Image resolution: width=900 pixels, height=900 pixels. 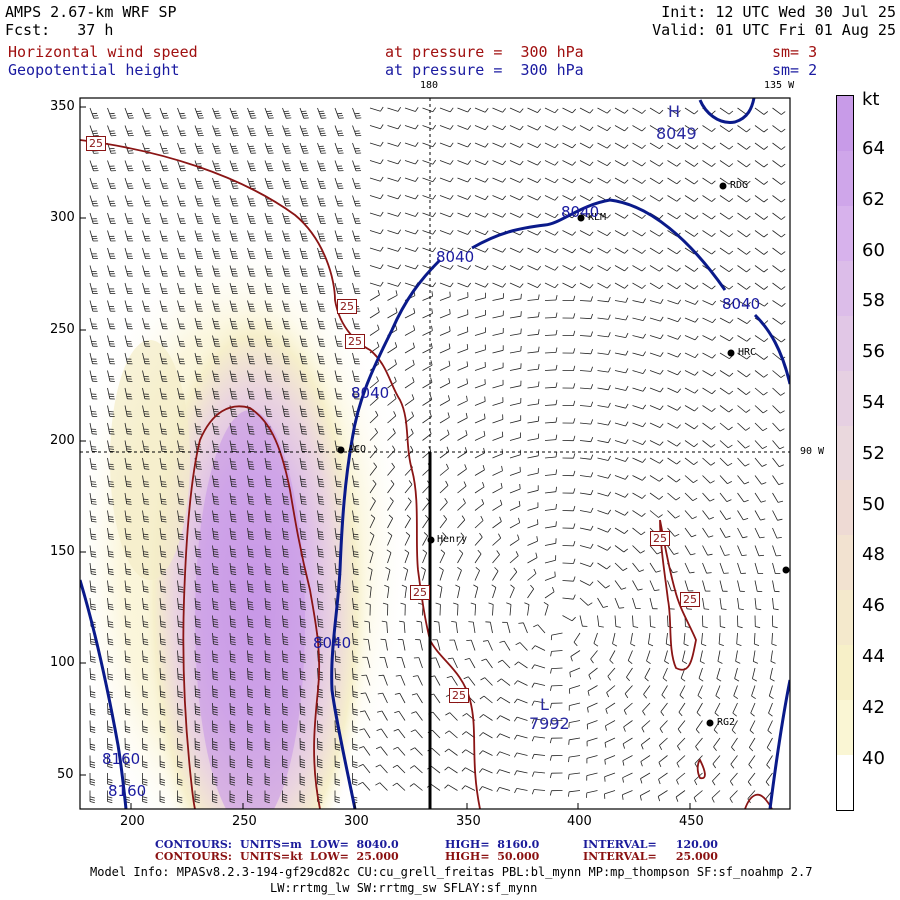 I want to click on station-rg2: RG2, so click(x=726, y=722).